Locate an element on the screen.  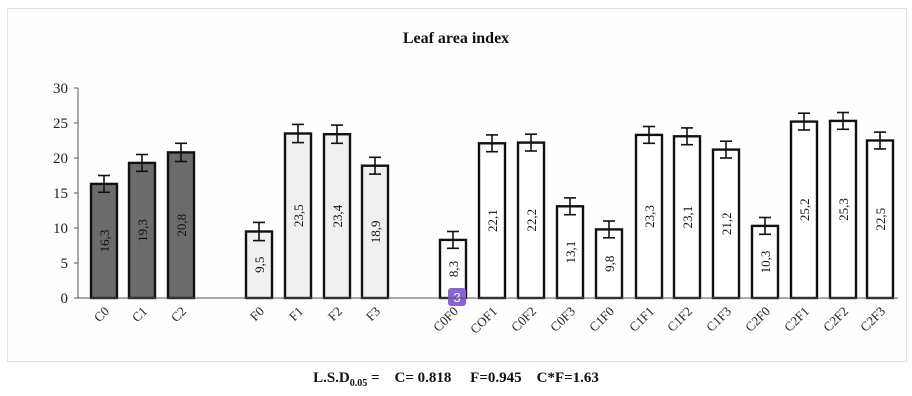
bar-C1F1 is located at coordinates (649, 216).